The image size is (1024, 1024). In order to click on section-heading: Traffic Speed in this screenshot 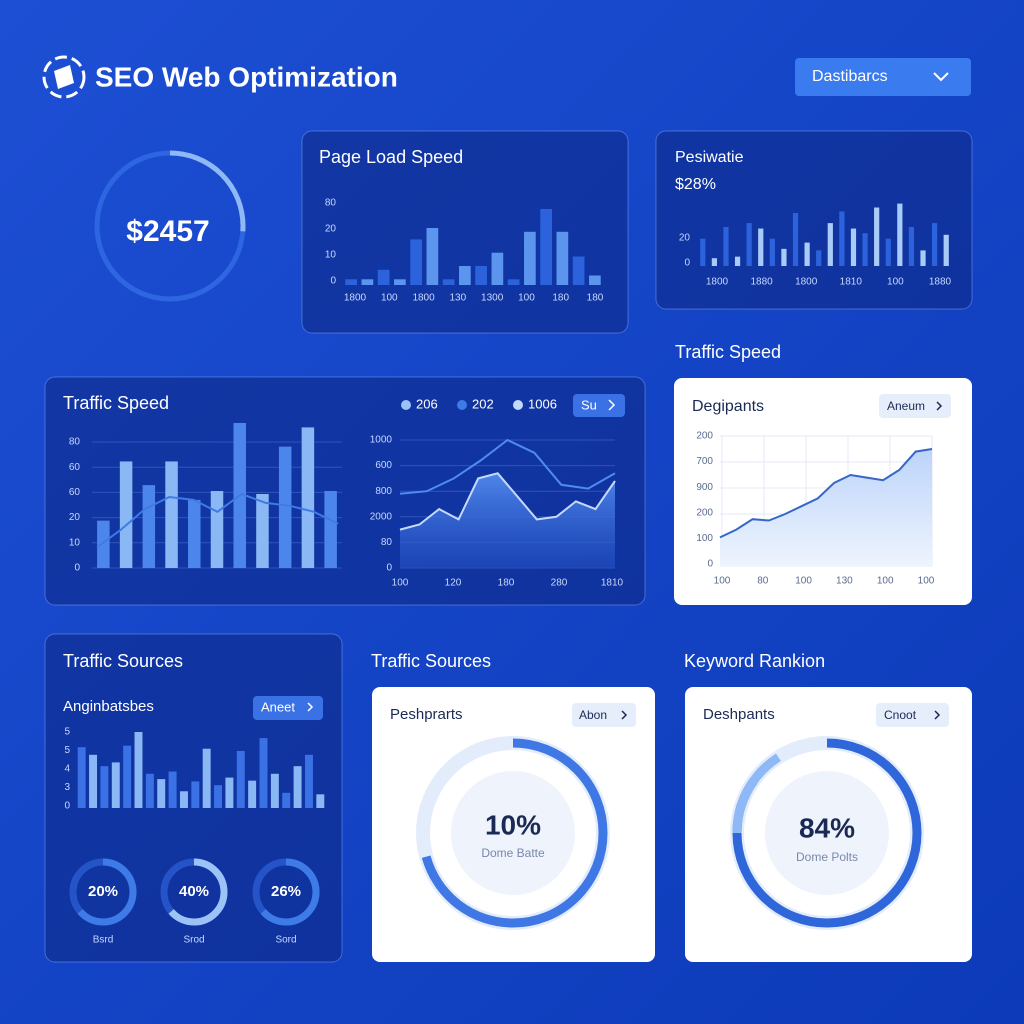, I will do `click(728, 352)`.